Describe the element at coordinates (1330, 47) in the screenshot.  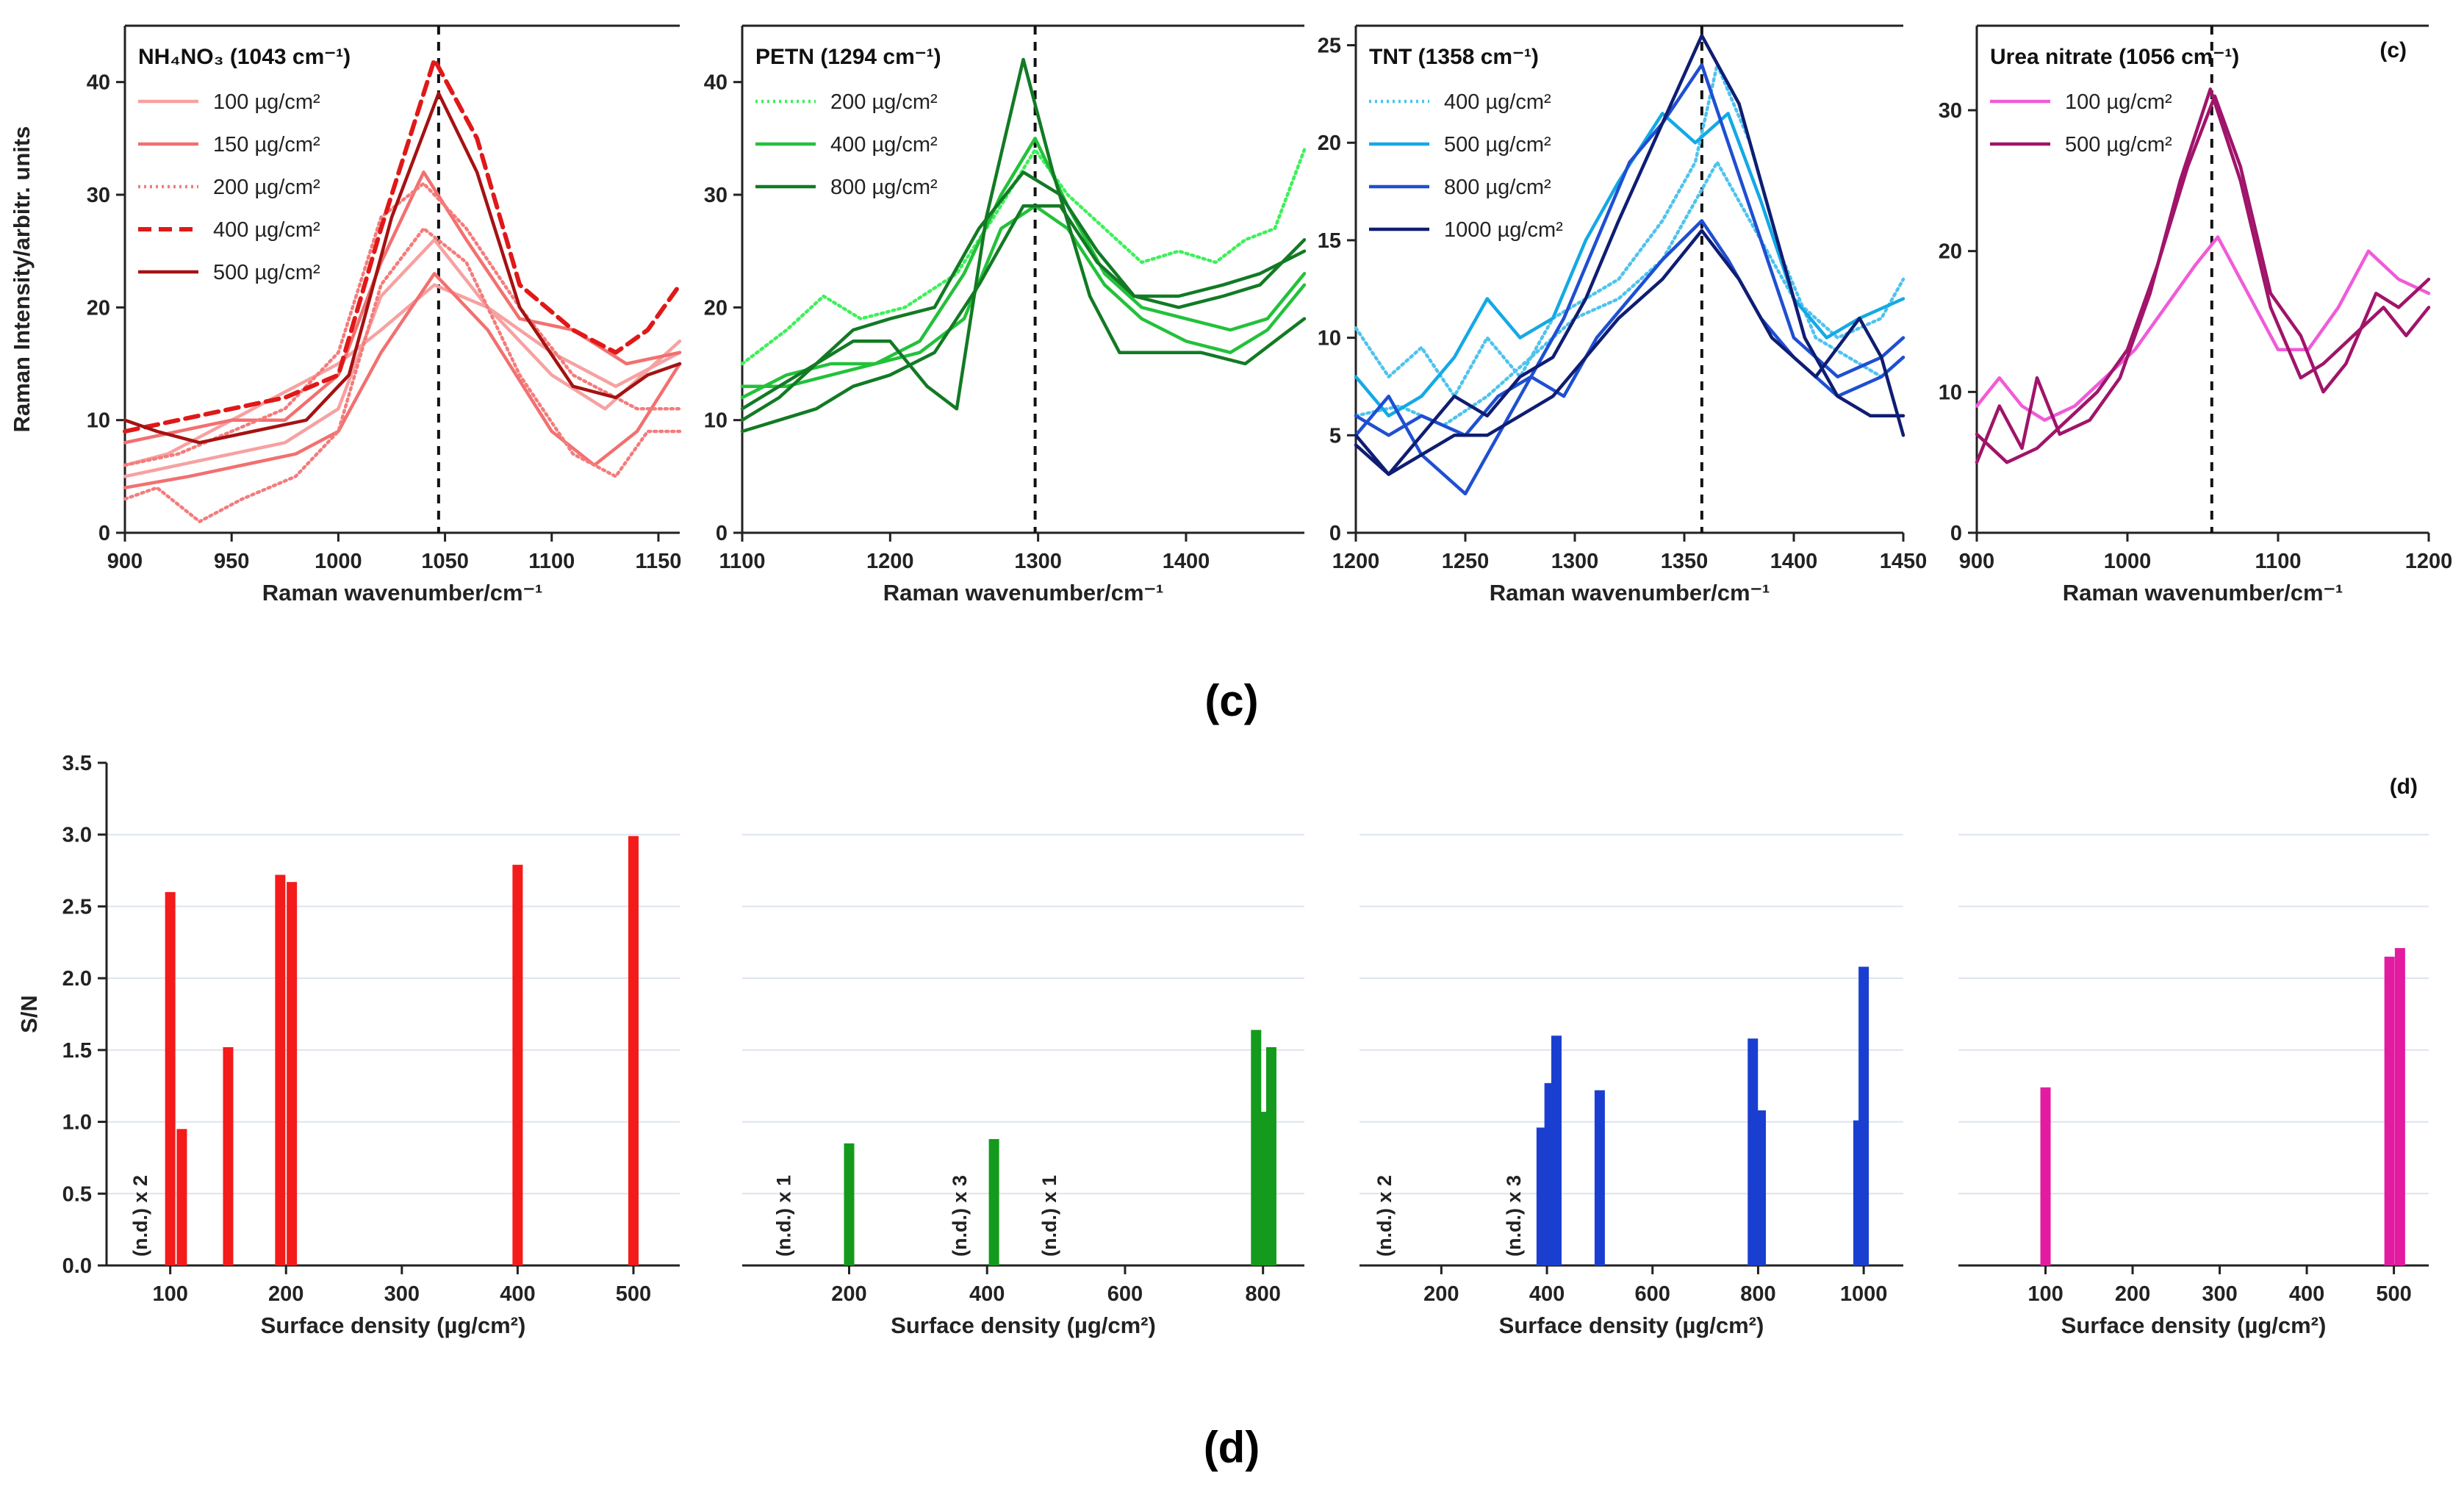
I see `y-tick-label: 25` at that location.